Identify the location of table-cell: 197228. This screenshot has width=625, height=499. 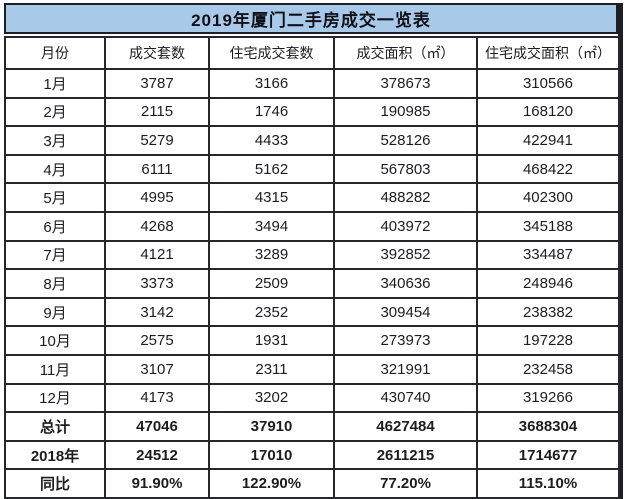
(548, 340).